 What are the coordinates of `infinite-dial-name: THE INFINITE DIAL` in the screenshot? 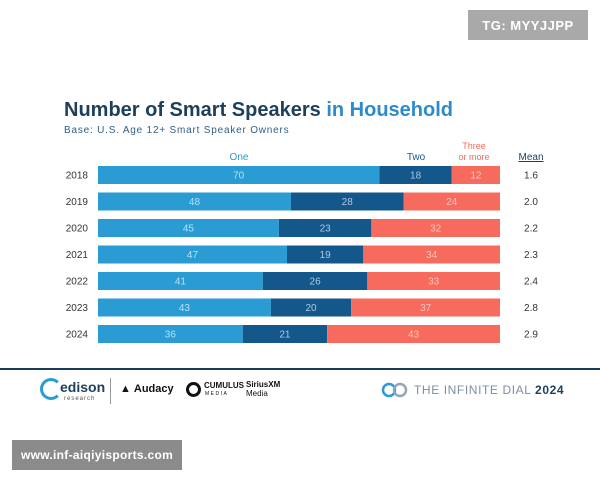 It's located at (473, 390).